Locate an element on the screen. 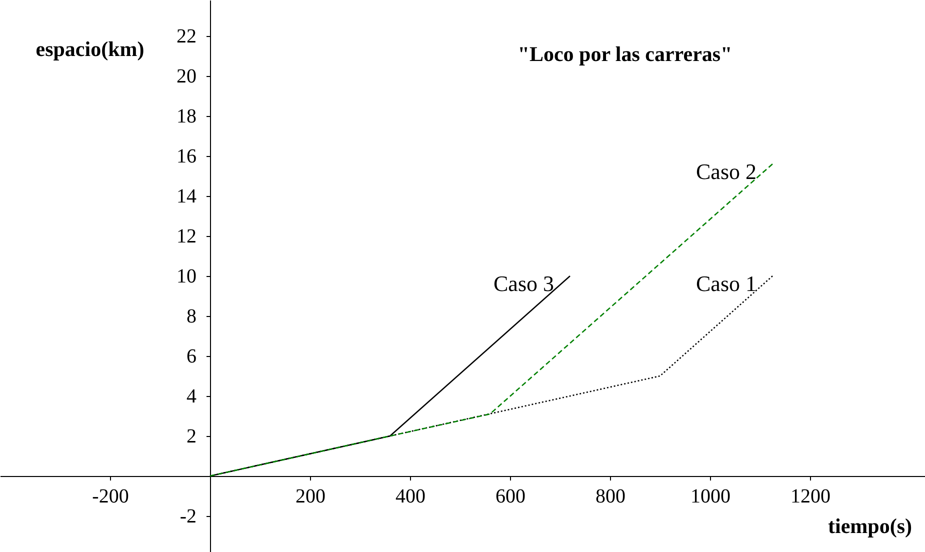  y-tick-label: 6 is located at coordinates (191, 357).